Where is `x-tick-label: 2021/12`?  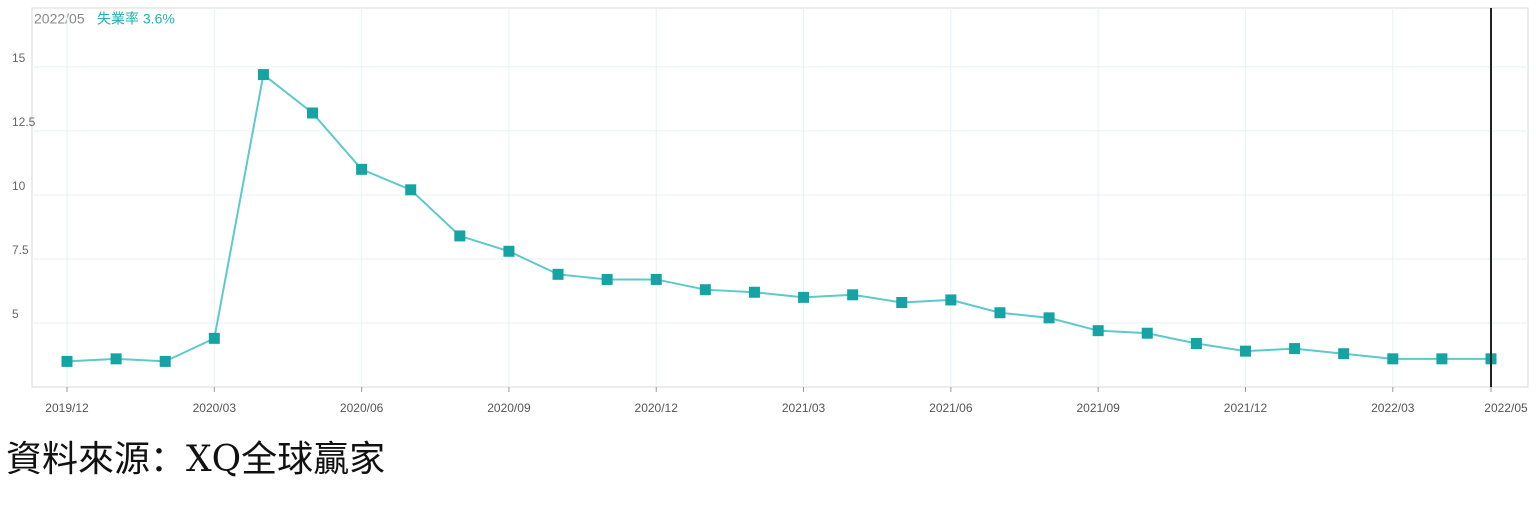 x-tick-label: 2021/12 is located at coordinates (1246, 408).